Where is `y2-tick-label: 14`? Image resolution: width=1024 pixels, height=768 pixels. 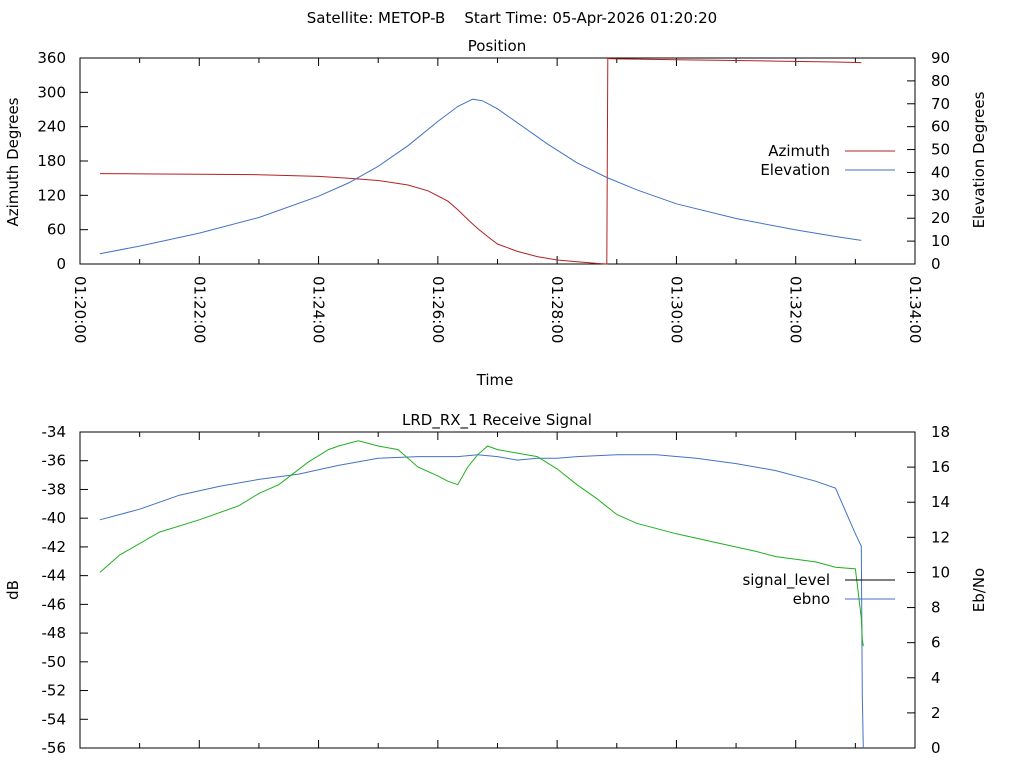
y2-tick-label: 14 is located at coordinates (940, 502).